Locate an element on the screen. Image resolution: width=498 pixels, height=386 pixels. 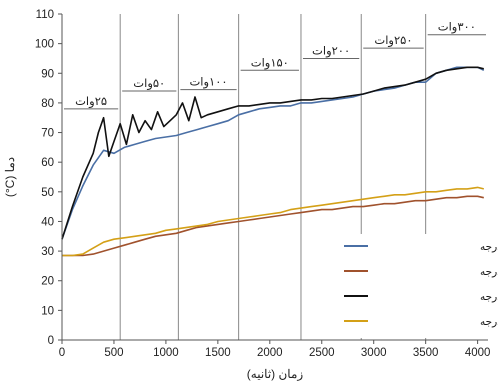
x-tick-label: 500 is located at coordinates (113, 353).